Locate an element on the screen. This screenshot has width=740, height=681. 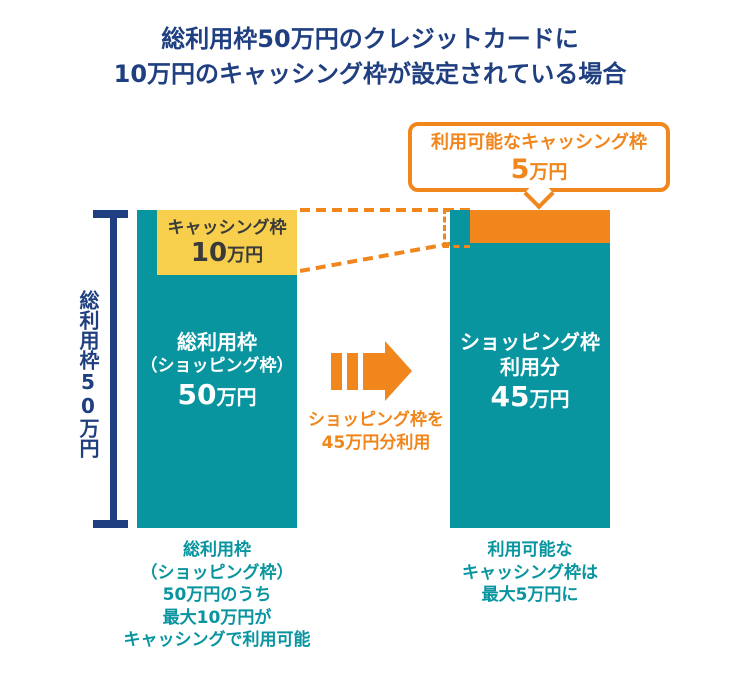
right-bar-amount: 45万円 is located at coordinates (530, 396).